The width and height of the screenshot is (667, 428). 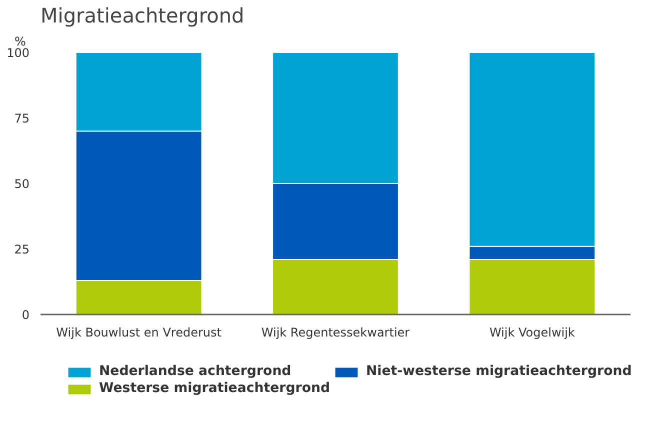 What do you see at coordinates (18, 53) in the screenshot?
I see `y-tick-label: 100` at bounding box center [18, 53].